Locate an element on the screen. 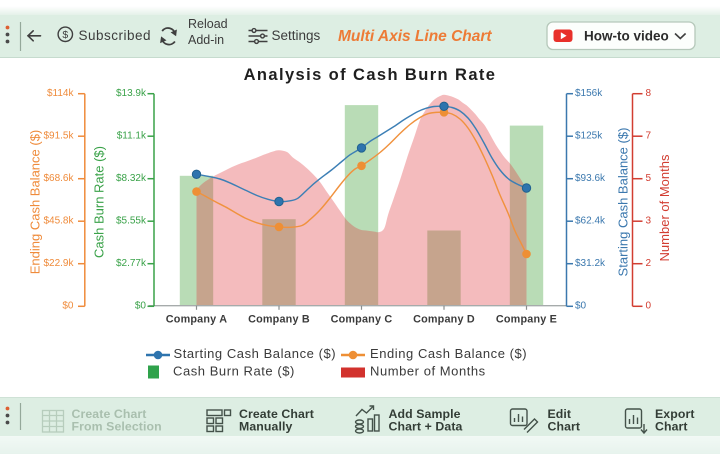 The width and height of the screenshot is (720, 454). svg-text: Analysis of Cash Burn Rate is located at coordinates (370, 75).